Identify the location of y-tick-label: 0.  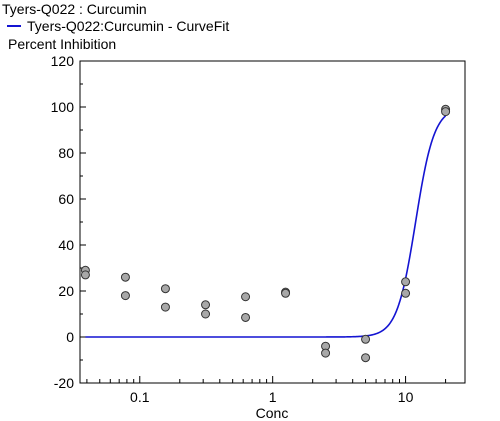
(70, 337).